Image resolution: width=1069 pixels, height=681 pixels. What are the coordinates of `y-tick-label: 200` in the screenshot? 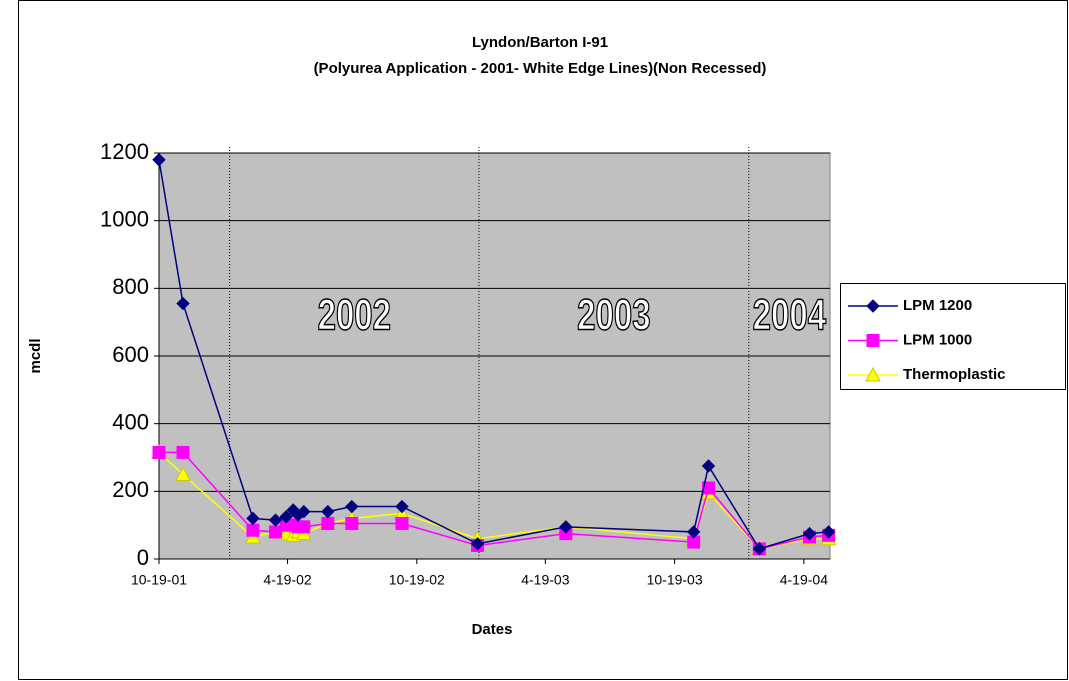 It's located at (130, 489).